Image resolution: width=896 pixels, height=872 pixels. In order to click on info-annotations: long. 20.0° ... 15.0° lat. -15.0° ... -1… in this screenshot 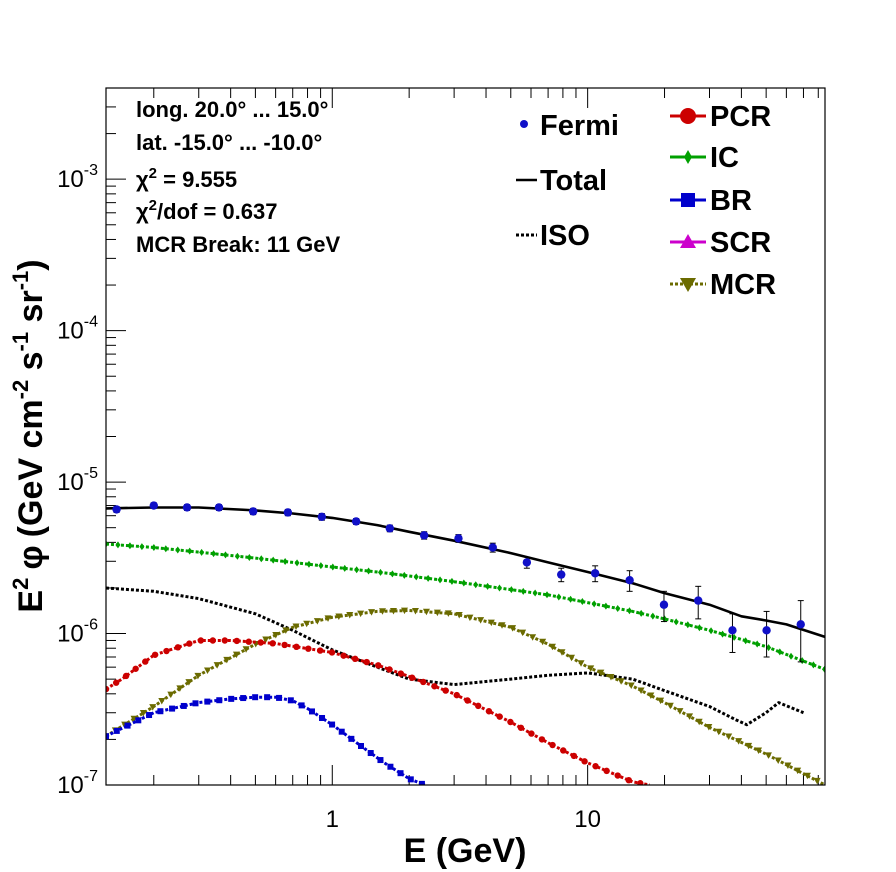, I will do `click(238, 177)`.